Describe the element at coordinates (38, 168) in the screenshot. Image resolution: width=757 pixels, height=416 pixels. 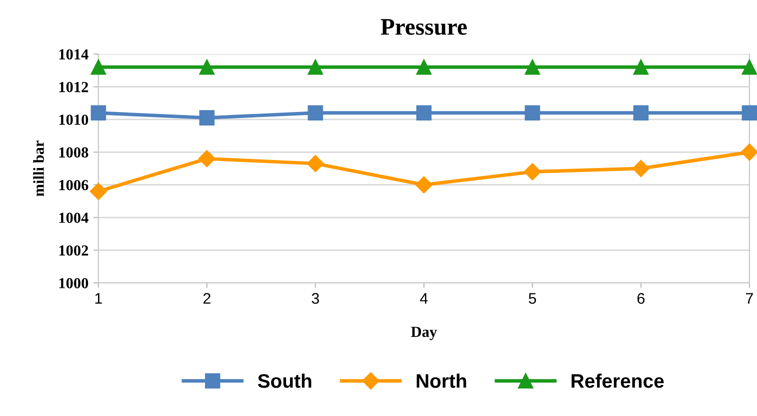
I see `y-axis-title: milli bar` at that location.